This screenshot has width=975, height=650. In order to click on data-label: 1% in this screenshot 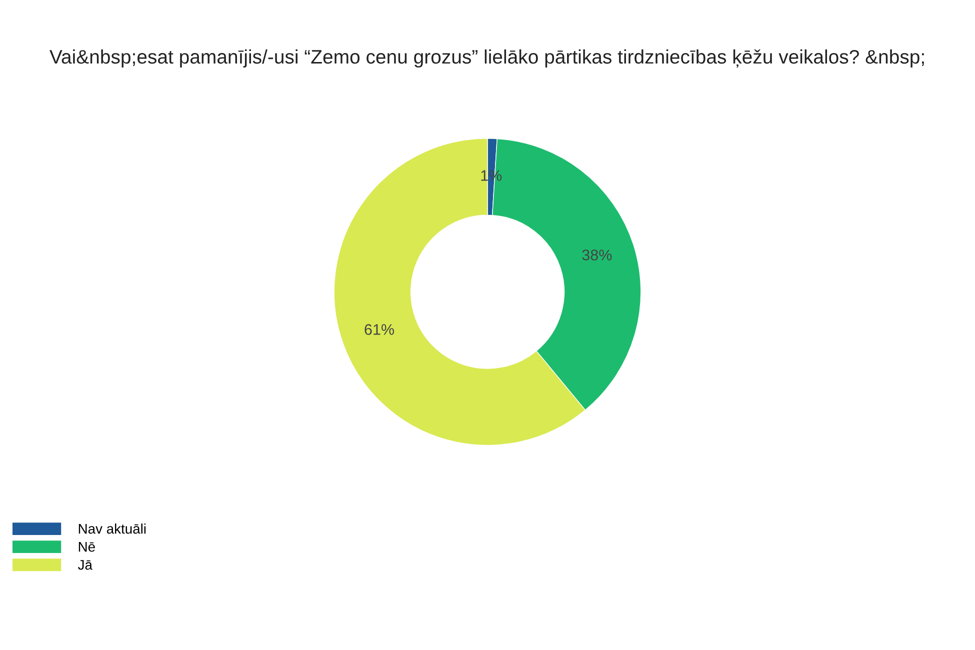, I will do `click(491, 175)`.